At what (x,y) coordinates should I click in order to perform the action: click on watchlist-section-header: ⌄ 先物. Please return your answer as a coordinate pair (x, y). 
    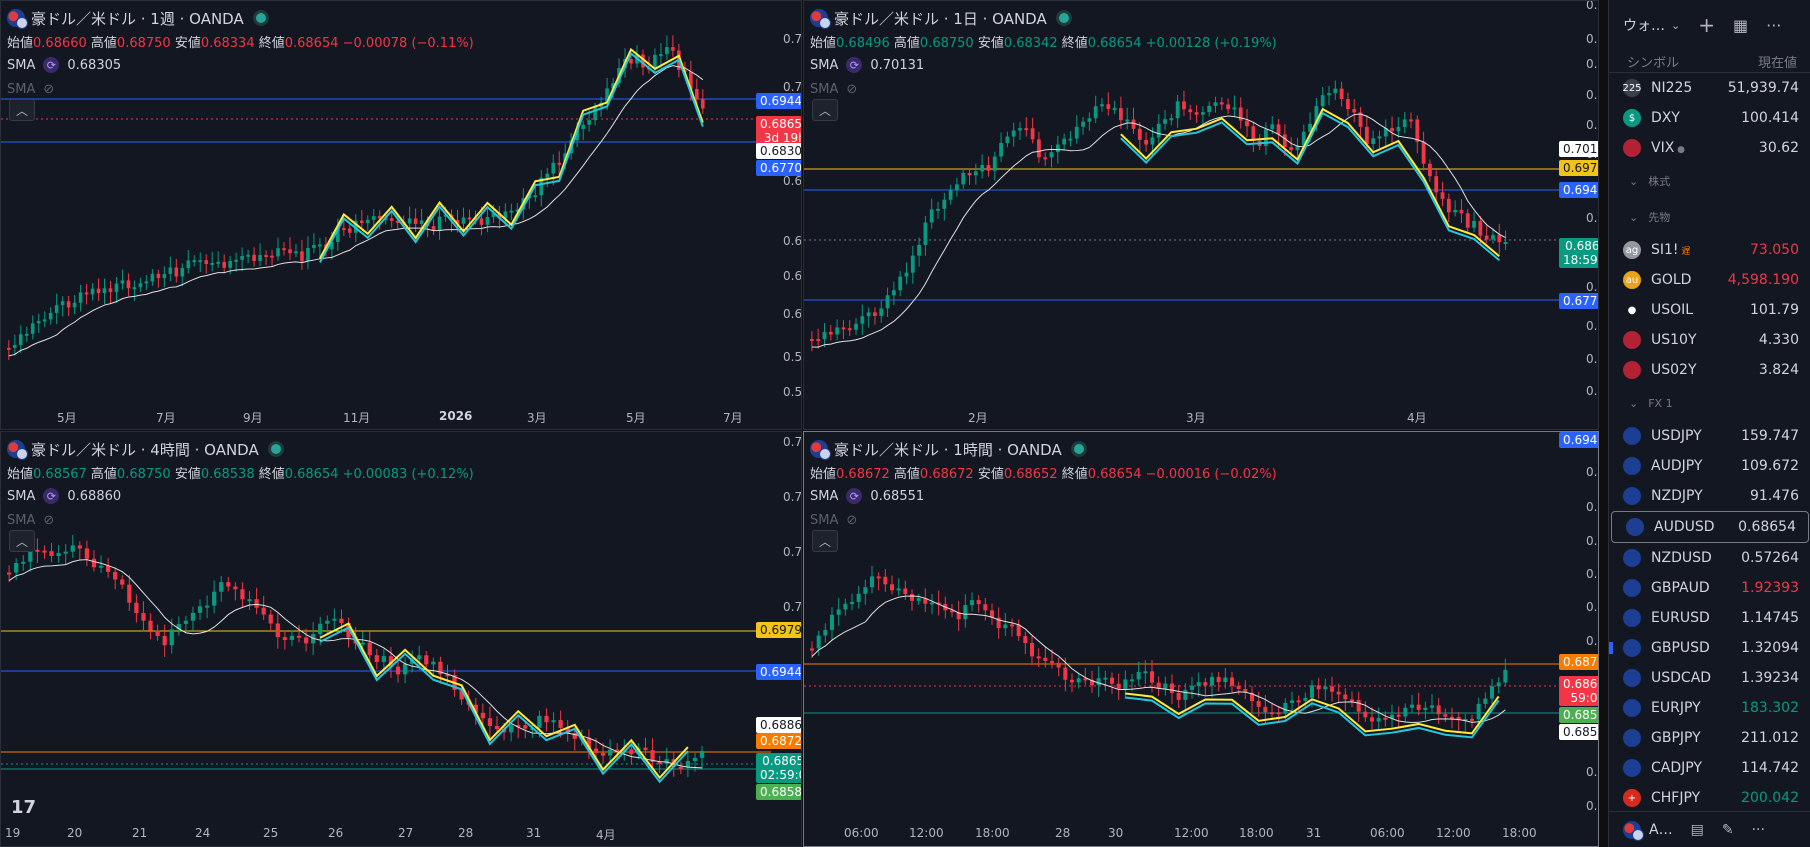
    Looking at the image, I should click on (1709, 217).